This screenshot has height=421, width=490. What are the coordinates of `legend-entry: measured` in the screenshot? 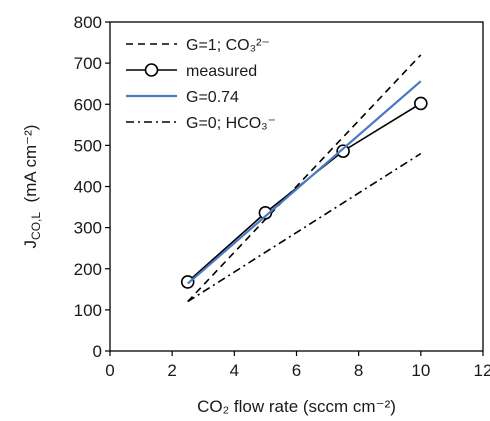 It's located at (191, 71).